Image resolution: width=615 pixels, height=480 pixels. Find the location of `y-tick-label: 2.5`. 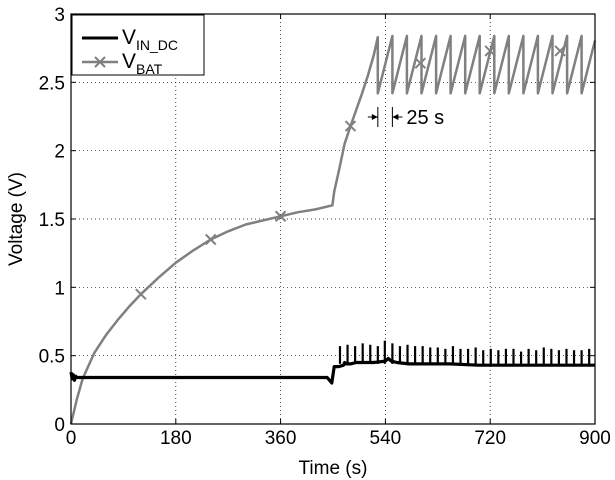

y-tick-label: 2.5 is located at coordinates (52, 83).